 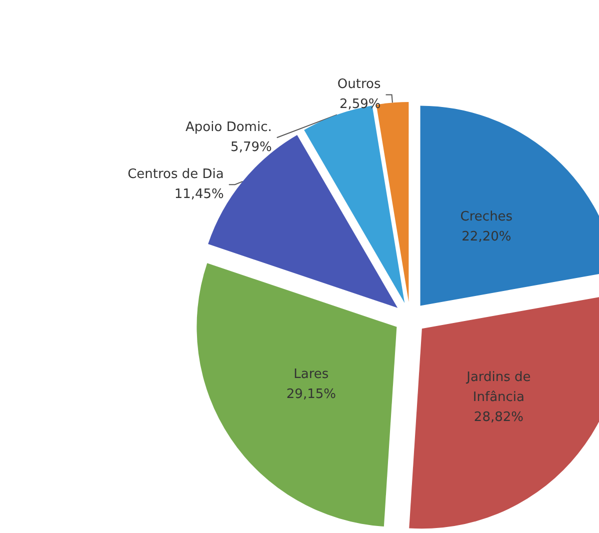 What do you see at coordinates (199, 194) in the screenshot?
I see `data-label: 11,45%` at bounding box center [199, 194].